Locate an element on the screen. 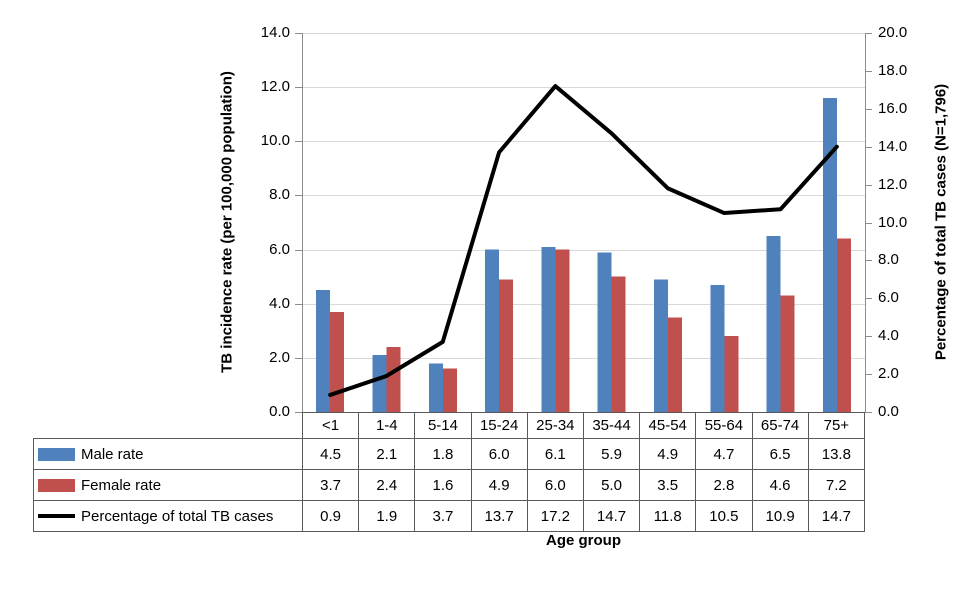 This screenshot has height=593, width=980. right-axis-tick-label: 20.0 is located at coordinates (893, 32).